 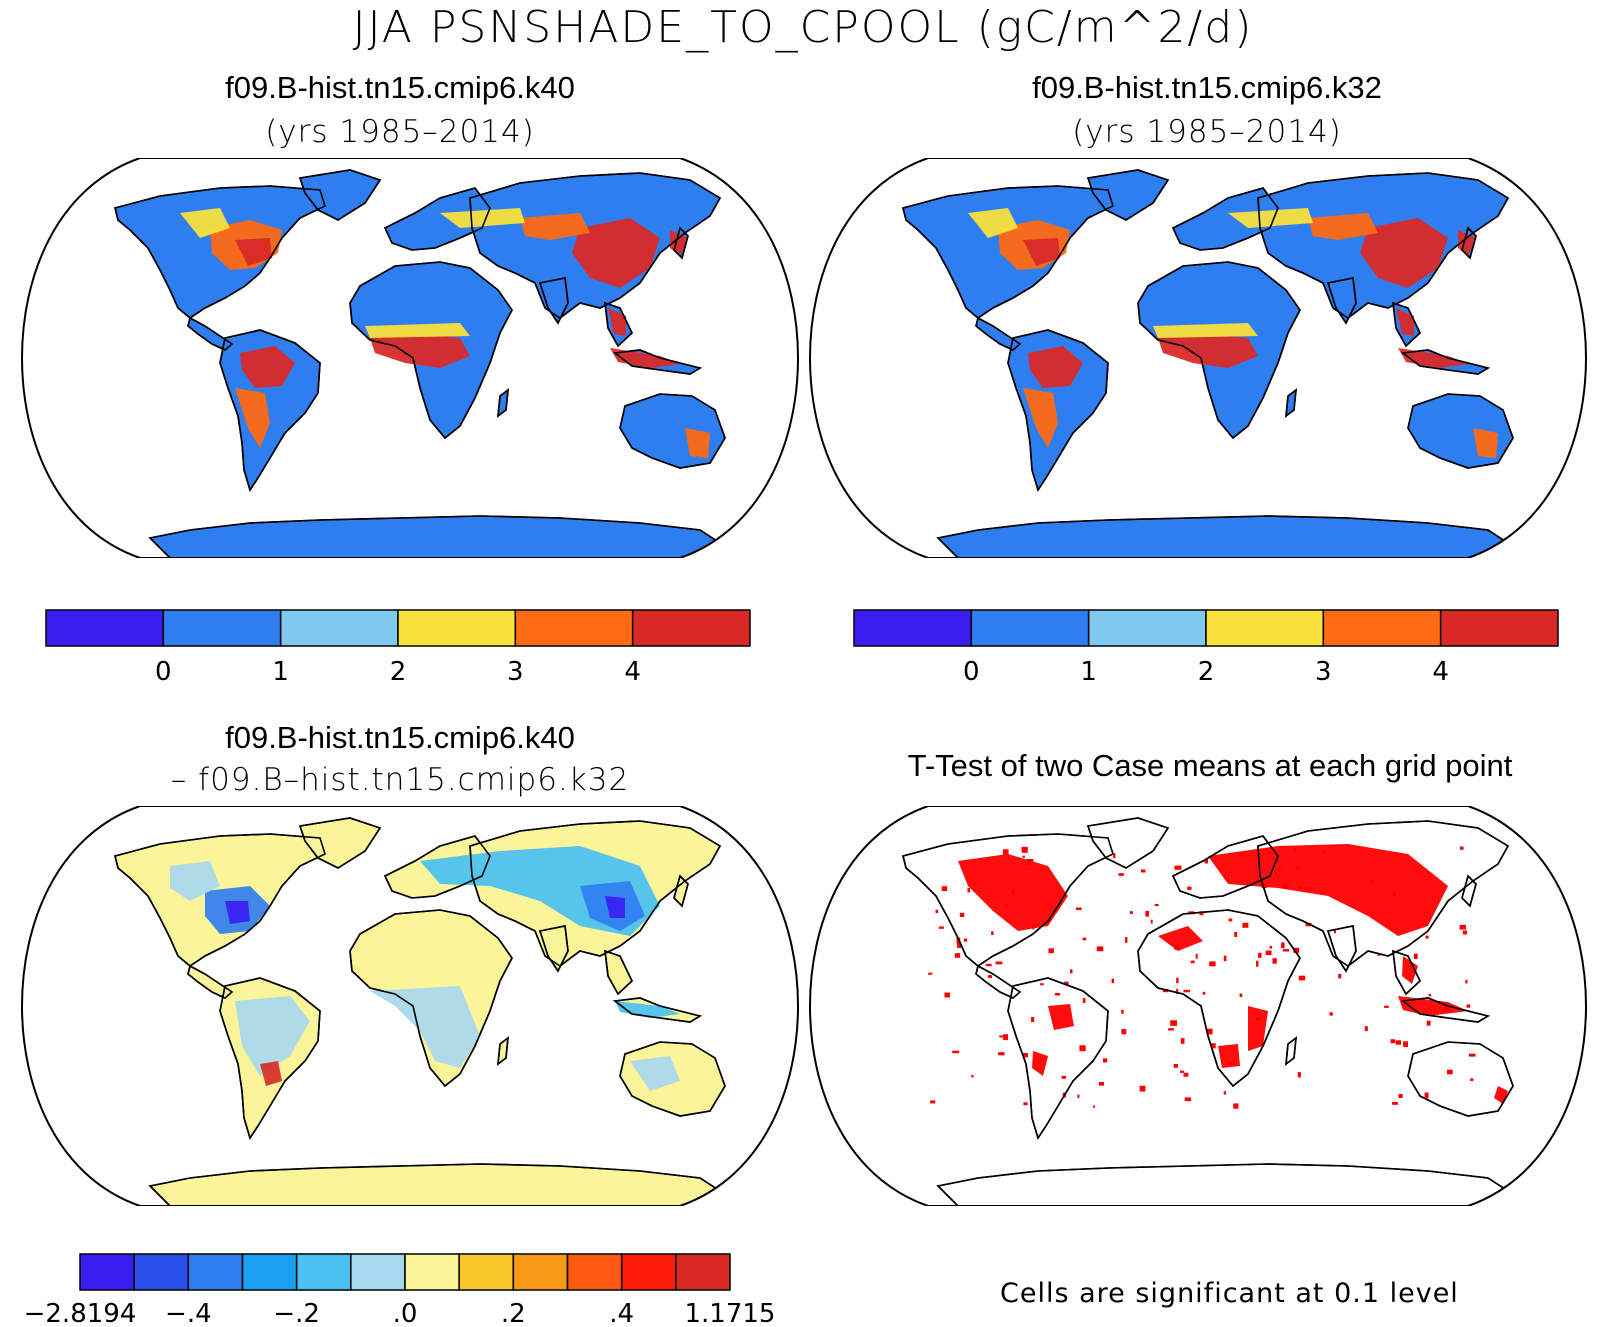 I want to click on coastline-japan, so click(x=681, y=891).